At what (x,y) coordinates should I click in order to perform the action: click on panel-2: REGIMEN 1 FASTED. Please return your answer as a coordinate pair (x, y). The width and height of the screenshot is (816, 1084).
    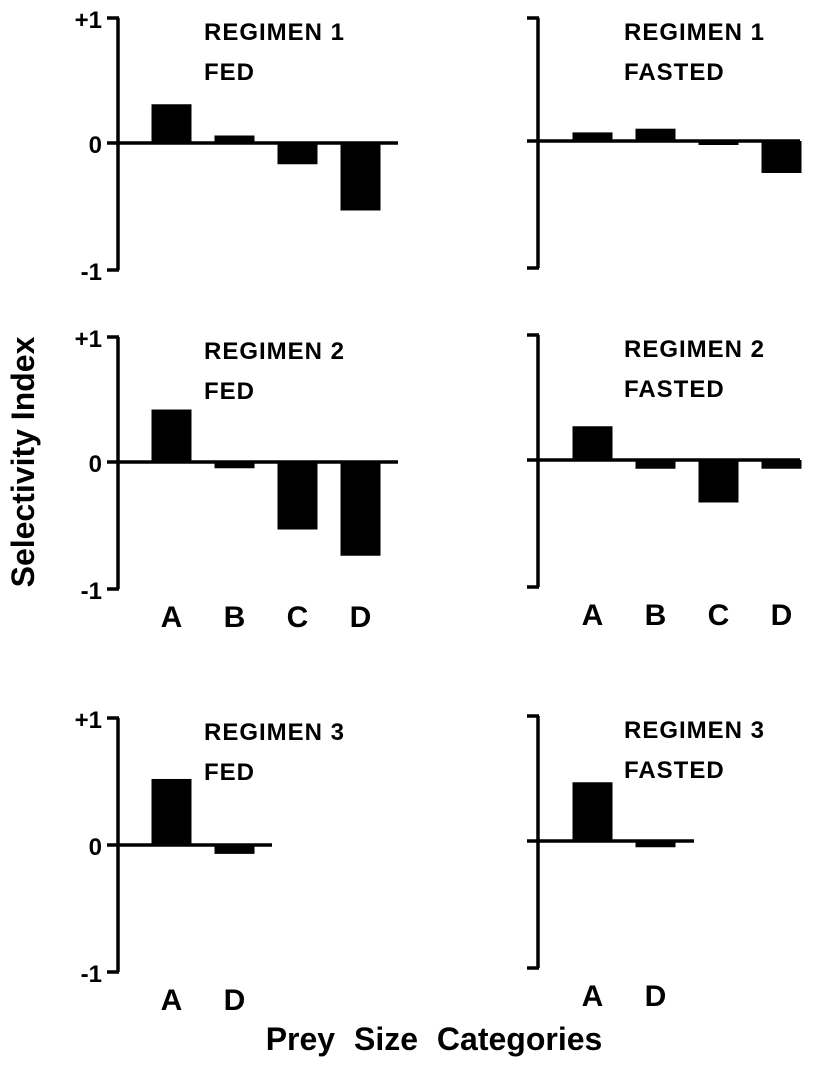
    Looking at the image, I should click on (664, 143).